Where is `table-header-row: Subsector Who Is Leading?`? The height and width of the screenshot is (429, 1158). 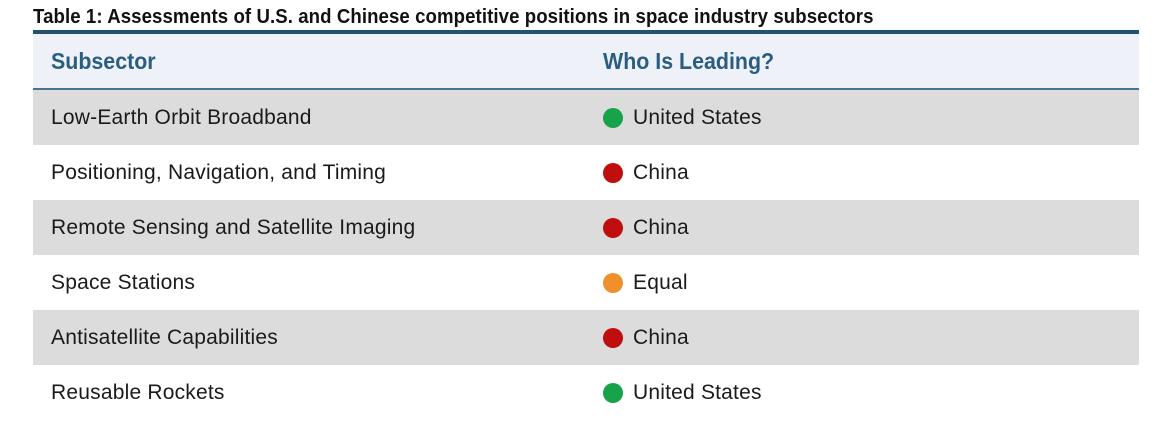 table-header-row: Subsector Who Is Leading? is located at coordinates (586, 62).